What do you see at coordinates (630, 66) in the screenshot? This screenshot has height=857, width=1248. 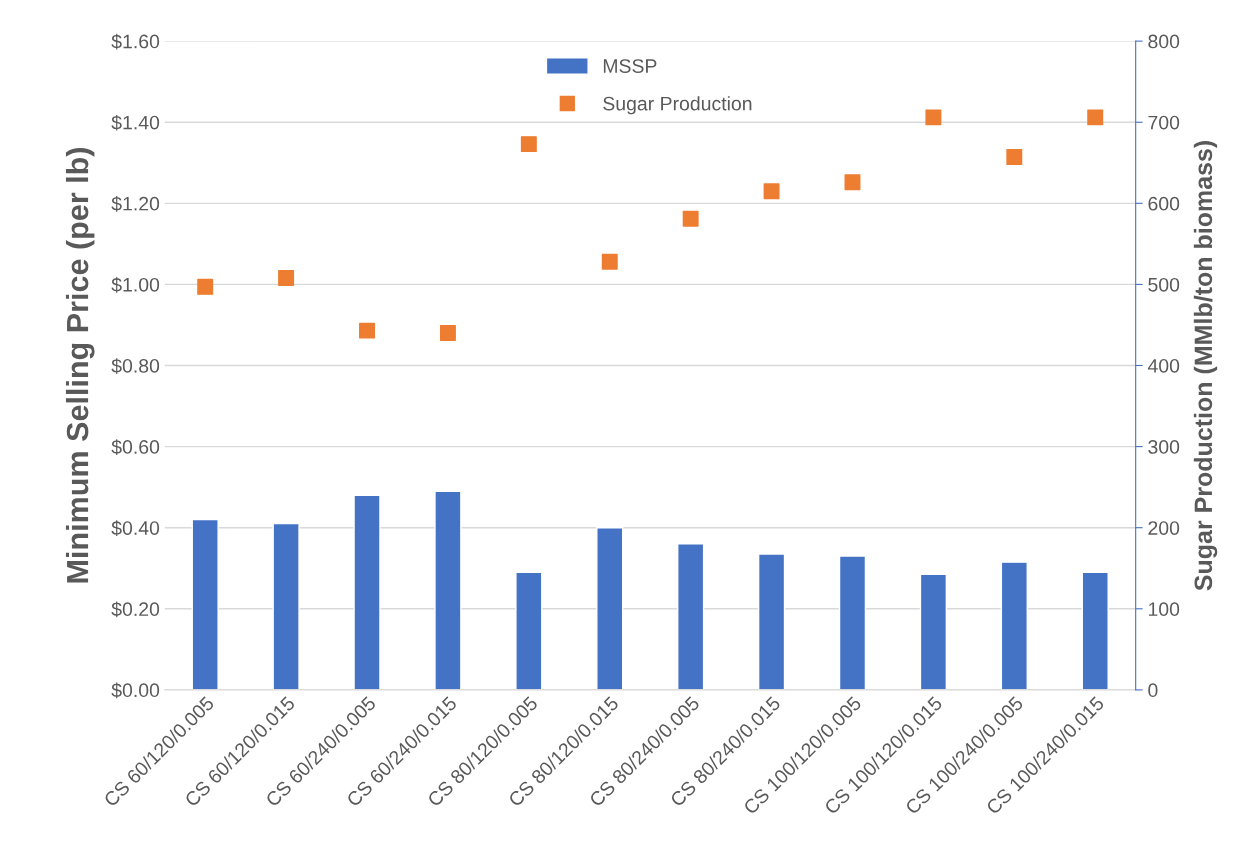 I see `legend-label: MSSP` at bounding box center [630, 66].